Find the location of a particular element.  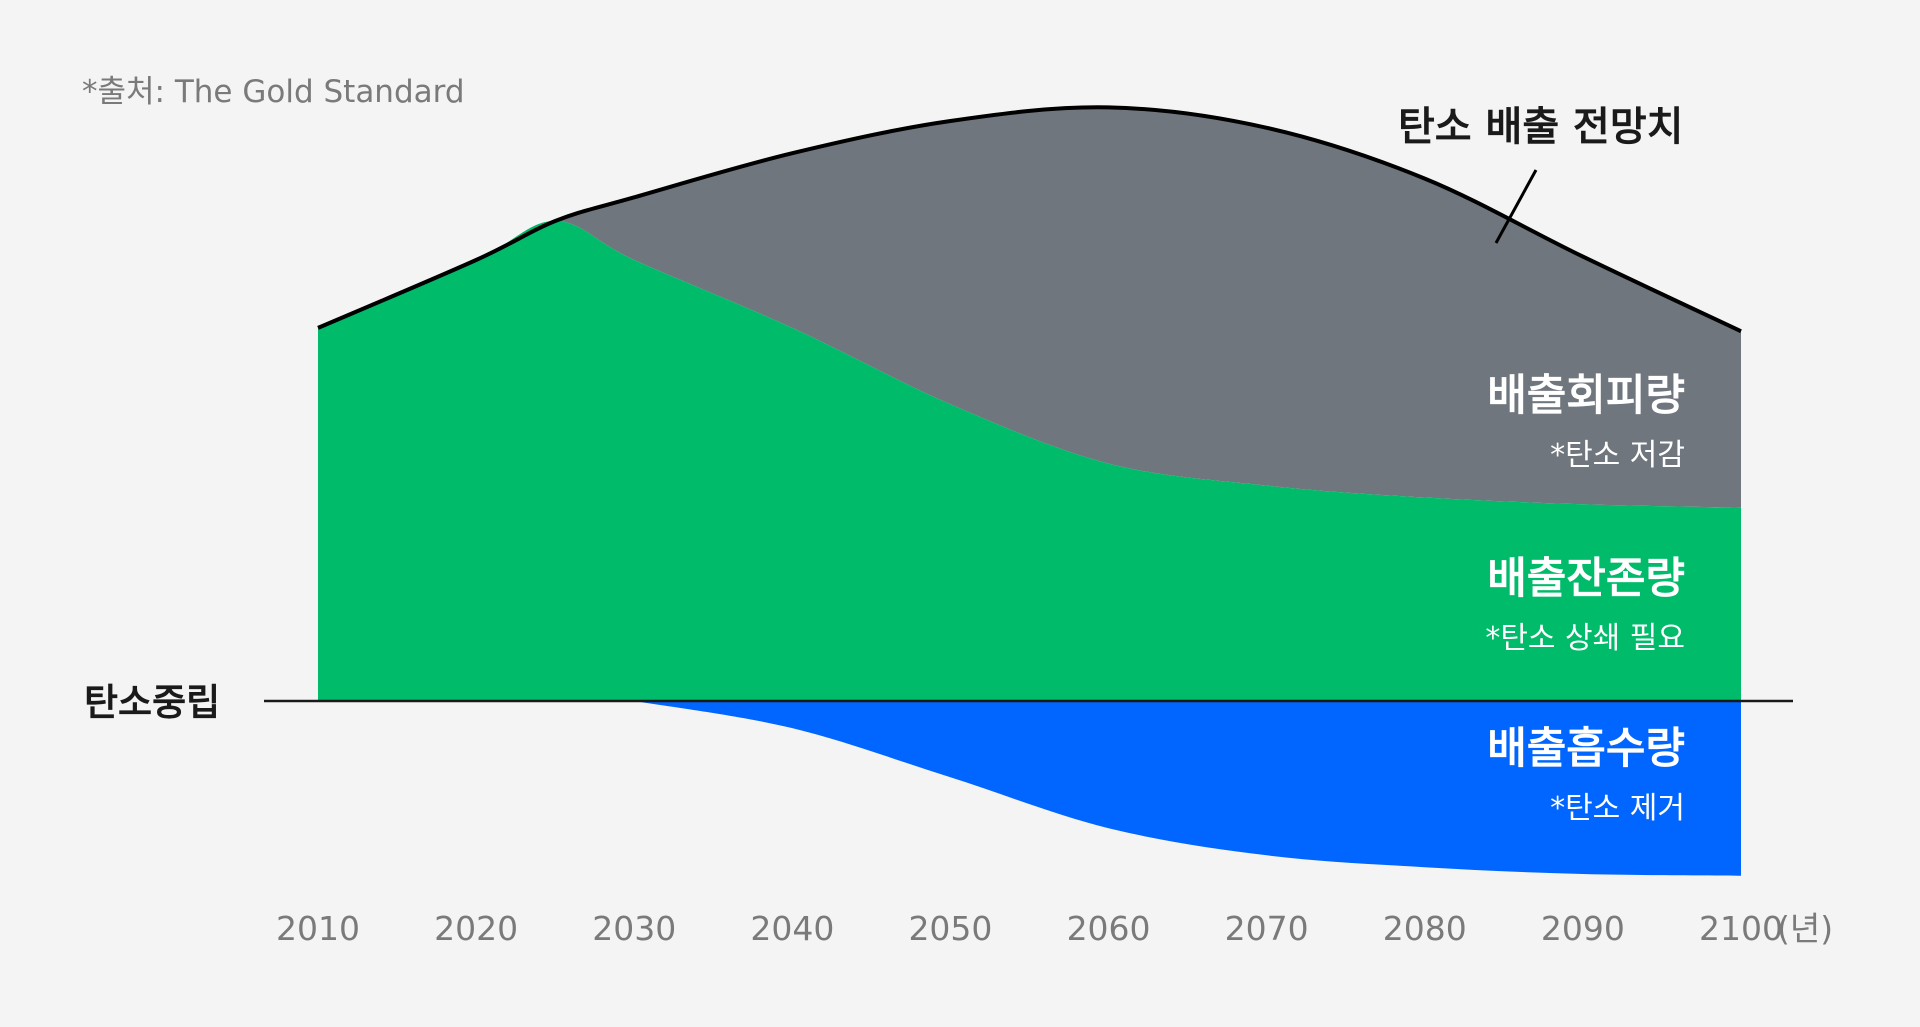

x-axis-unit: (년) is located at coordinates (1805, 928).